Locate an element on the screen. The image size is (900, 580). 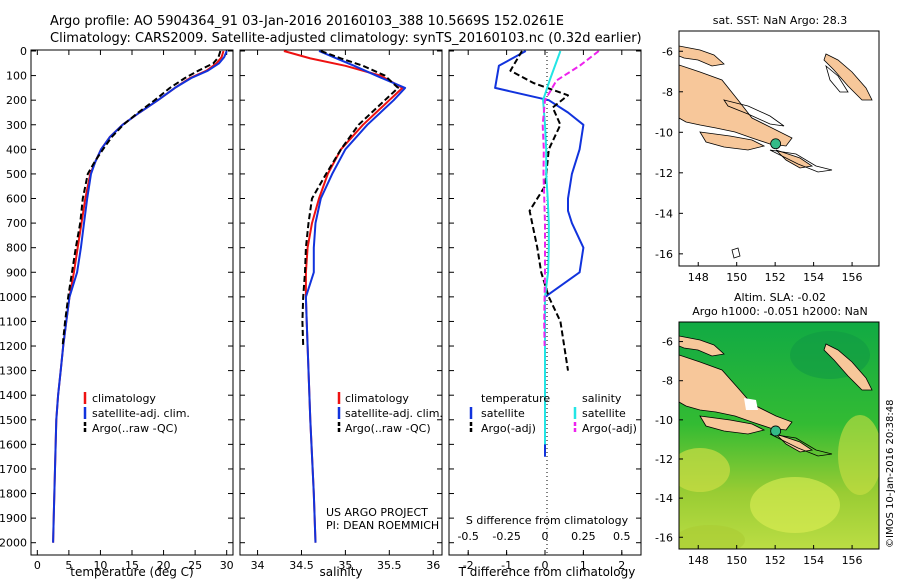
legend-title-temperature: temperature is located at coordinates (515, 398).